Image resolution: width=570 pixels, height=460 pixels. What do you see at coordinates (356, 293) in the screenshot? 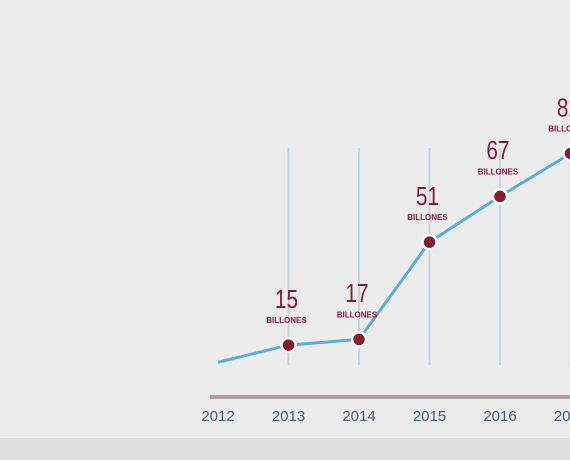
I see `value-label: 17` at bounding box center [356, 293].